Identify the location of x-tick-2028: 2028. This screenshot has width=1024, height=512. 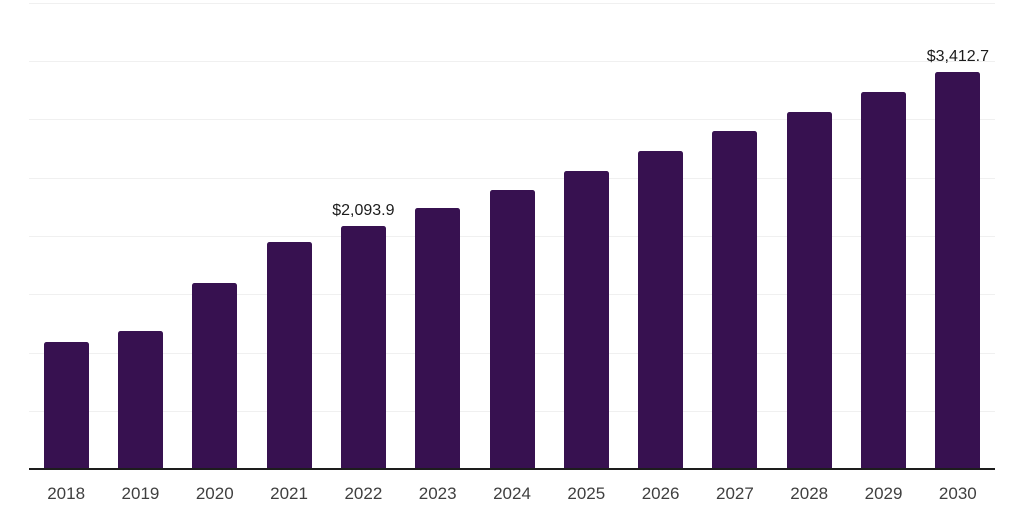
(809, 493).